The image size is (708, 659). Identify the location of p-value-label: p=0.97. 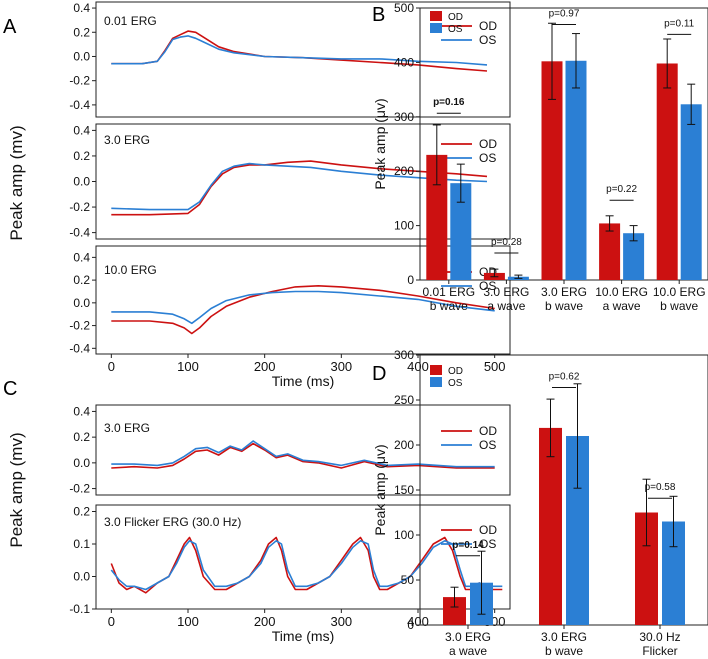
(564, 14).